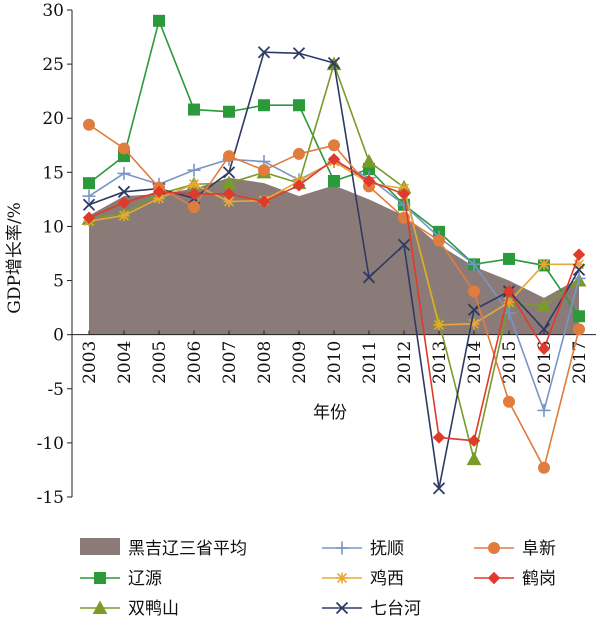 The height and width of the screenshot is (622, 600). I want to click on x-tick-label: 2003, so click(90, 362).